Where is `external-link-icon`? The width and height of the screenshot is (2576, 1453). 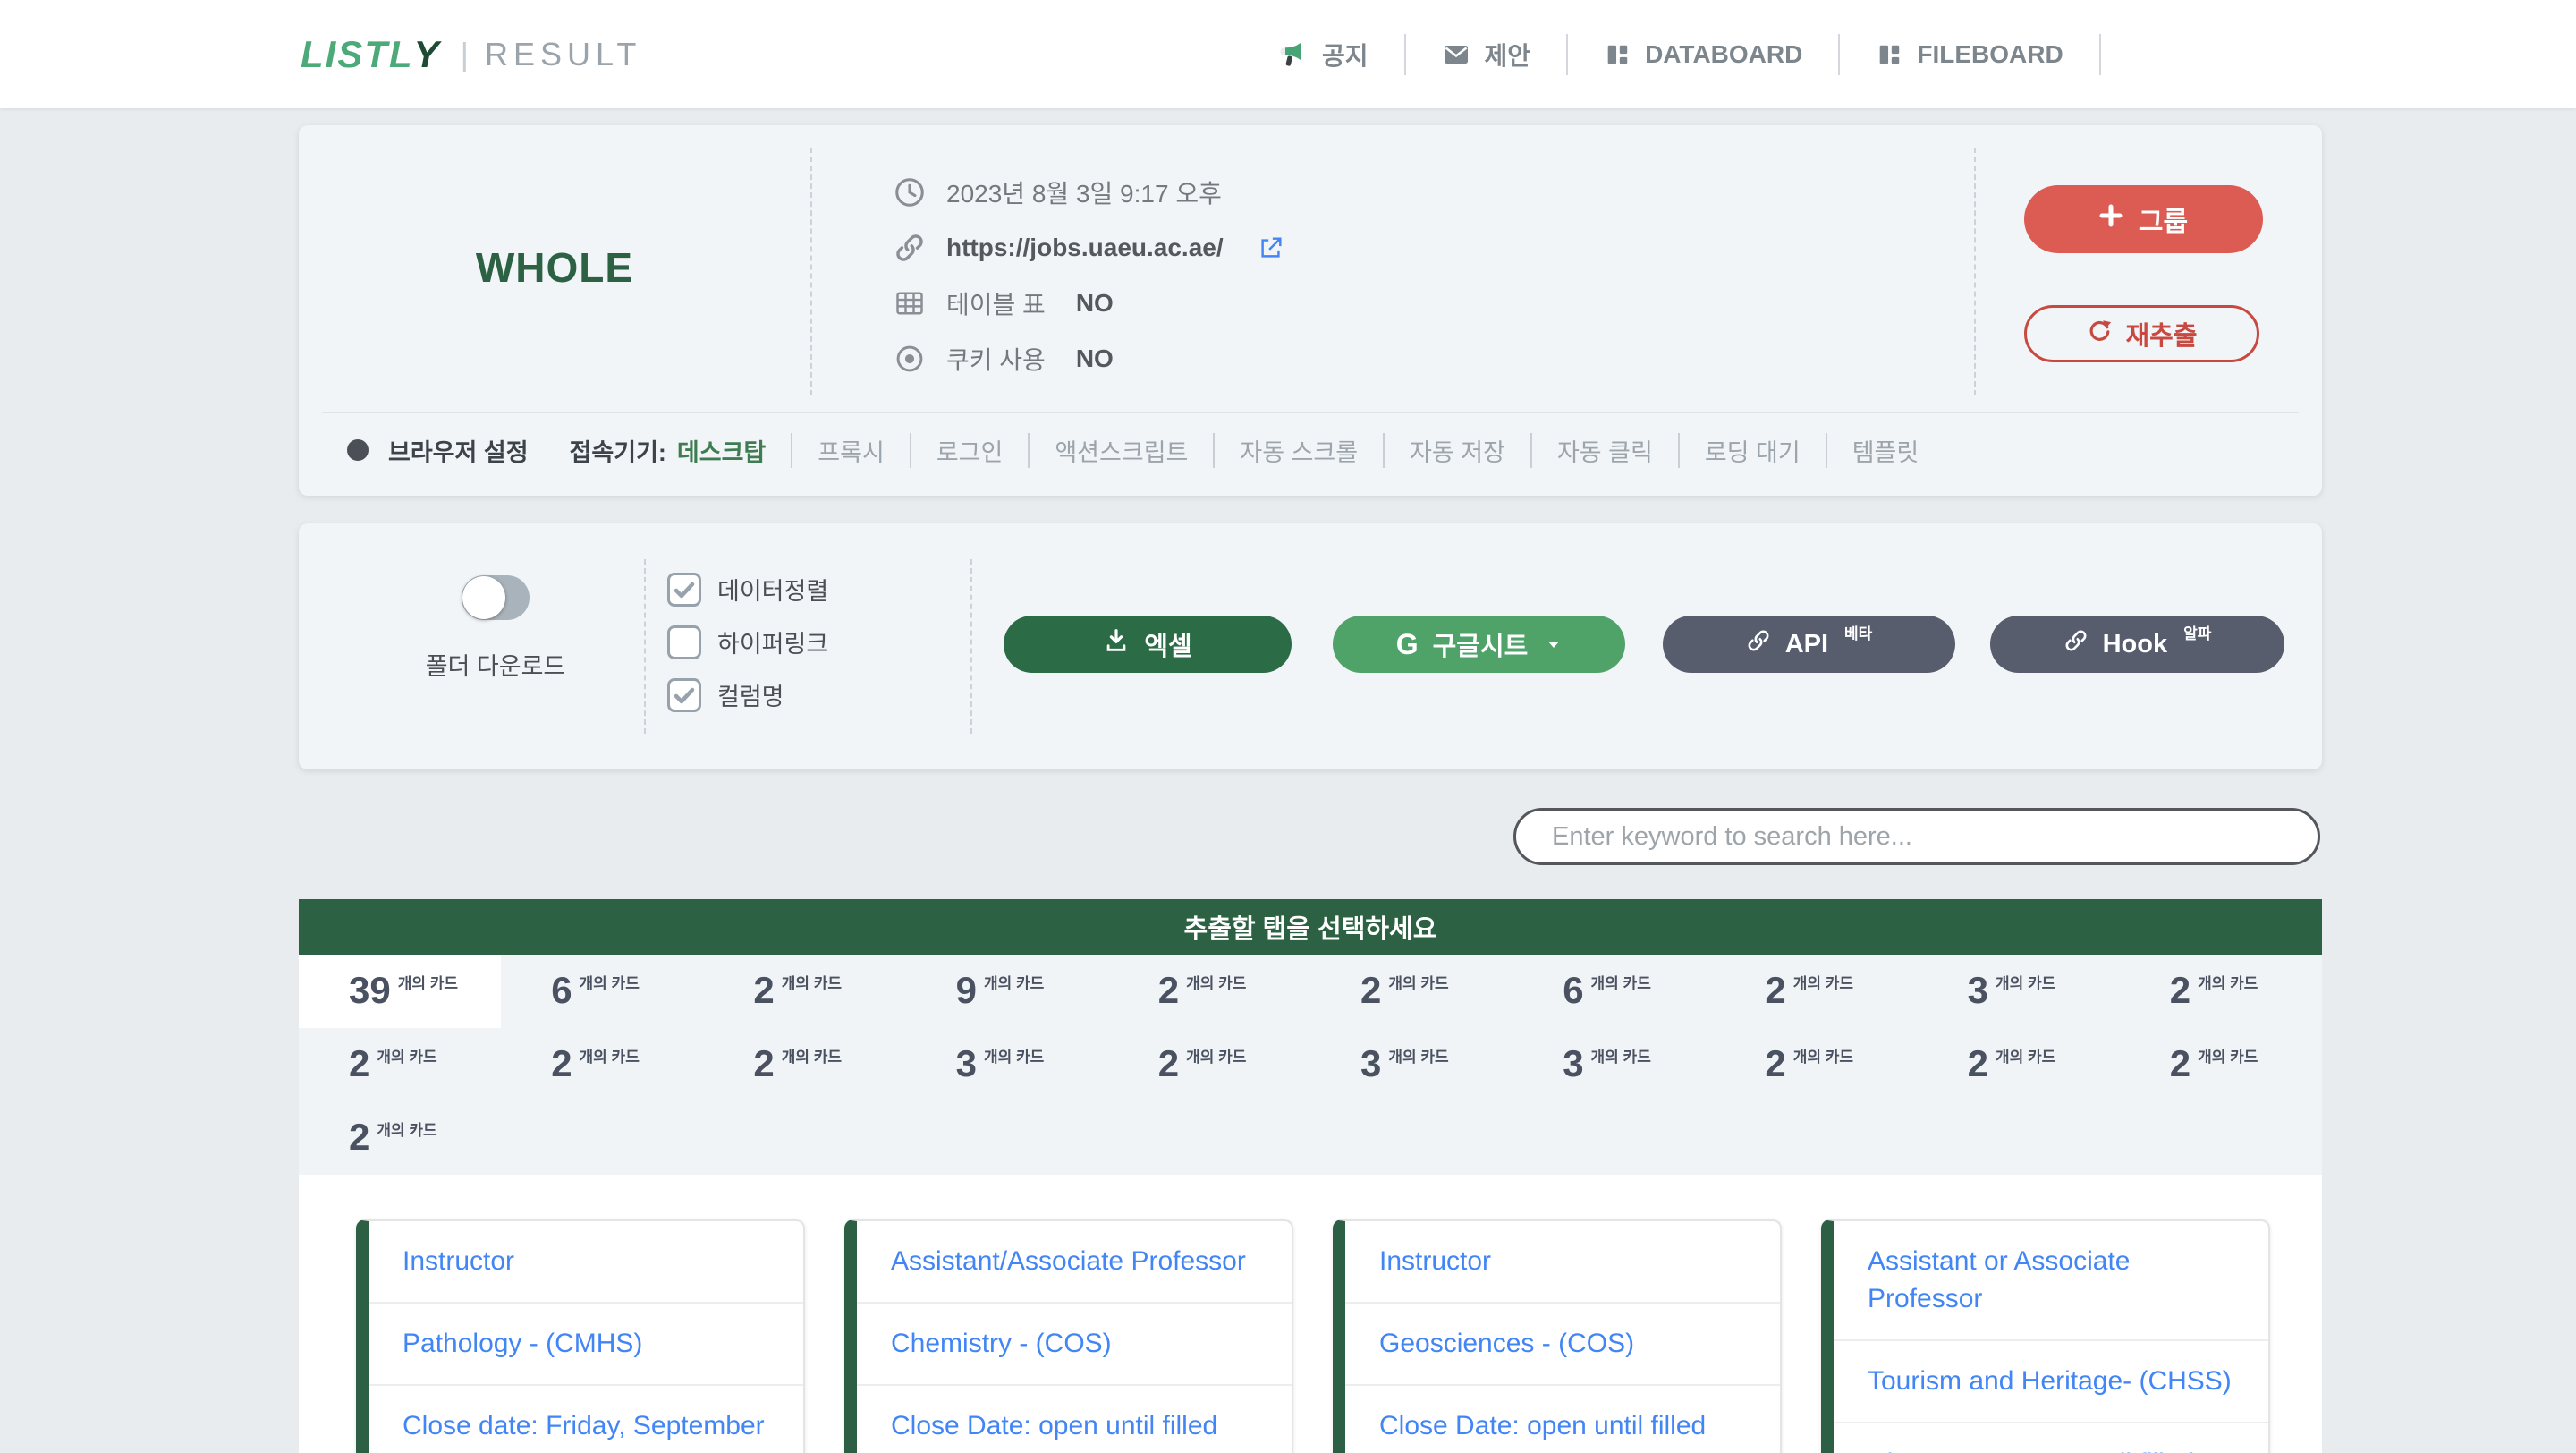
external-link-icon is located at coordinates (1271, 247).